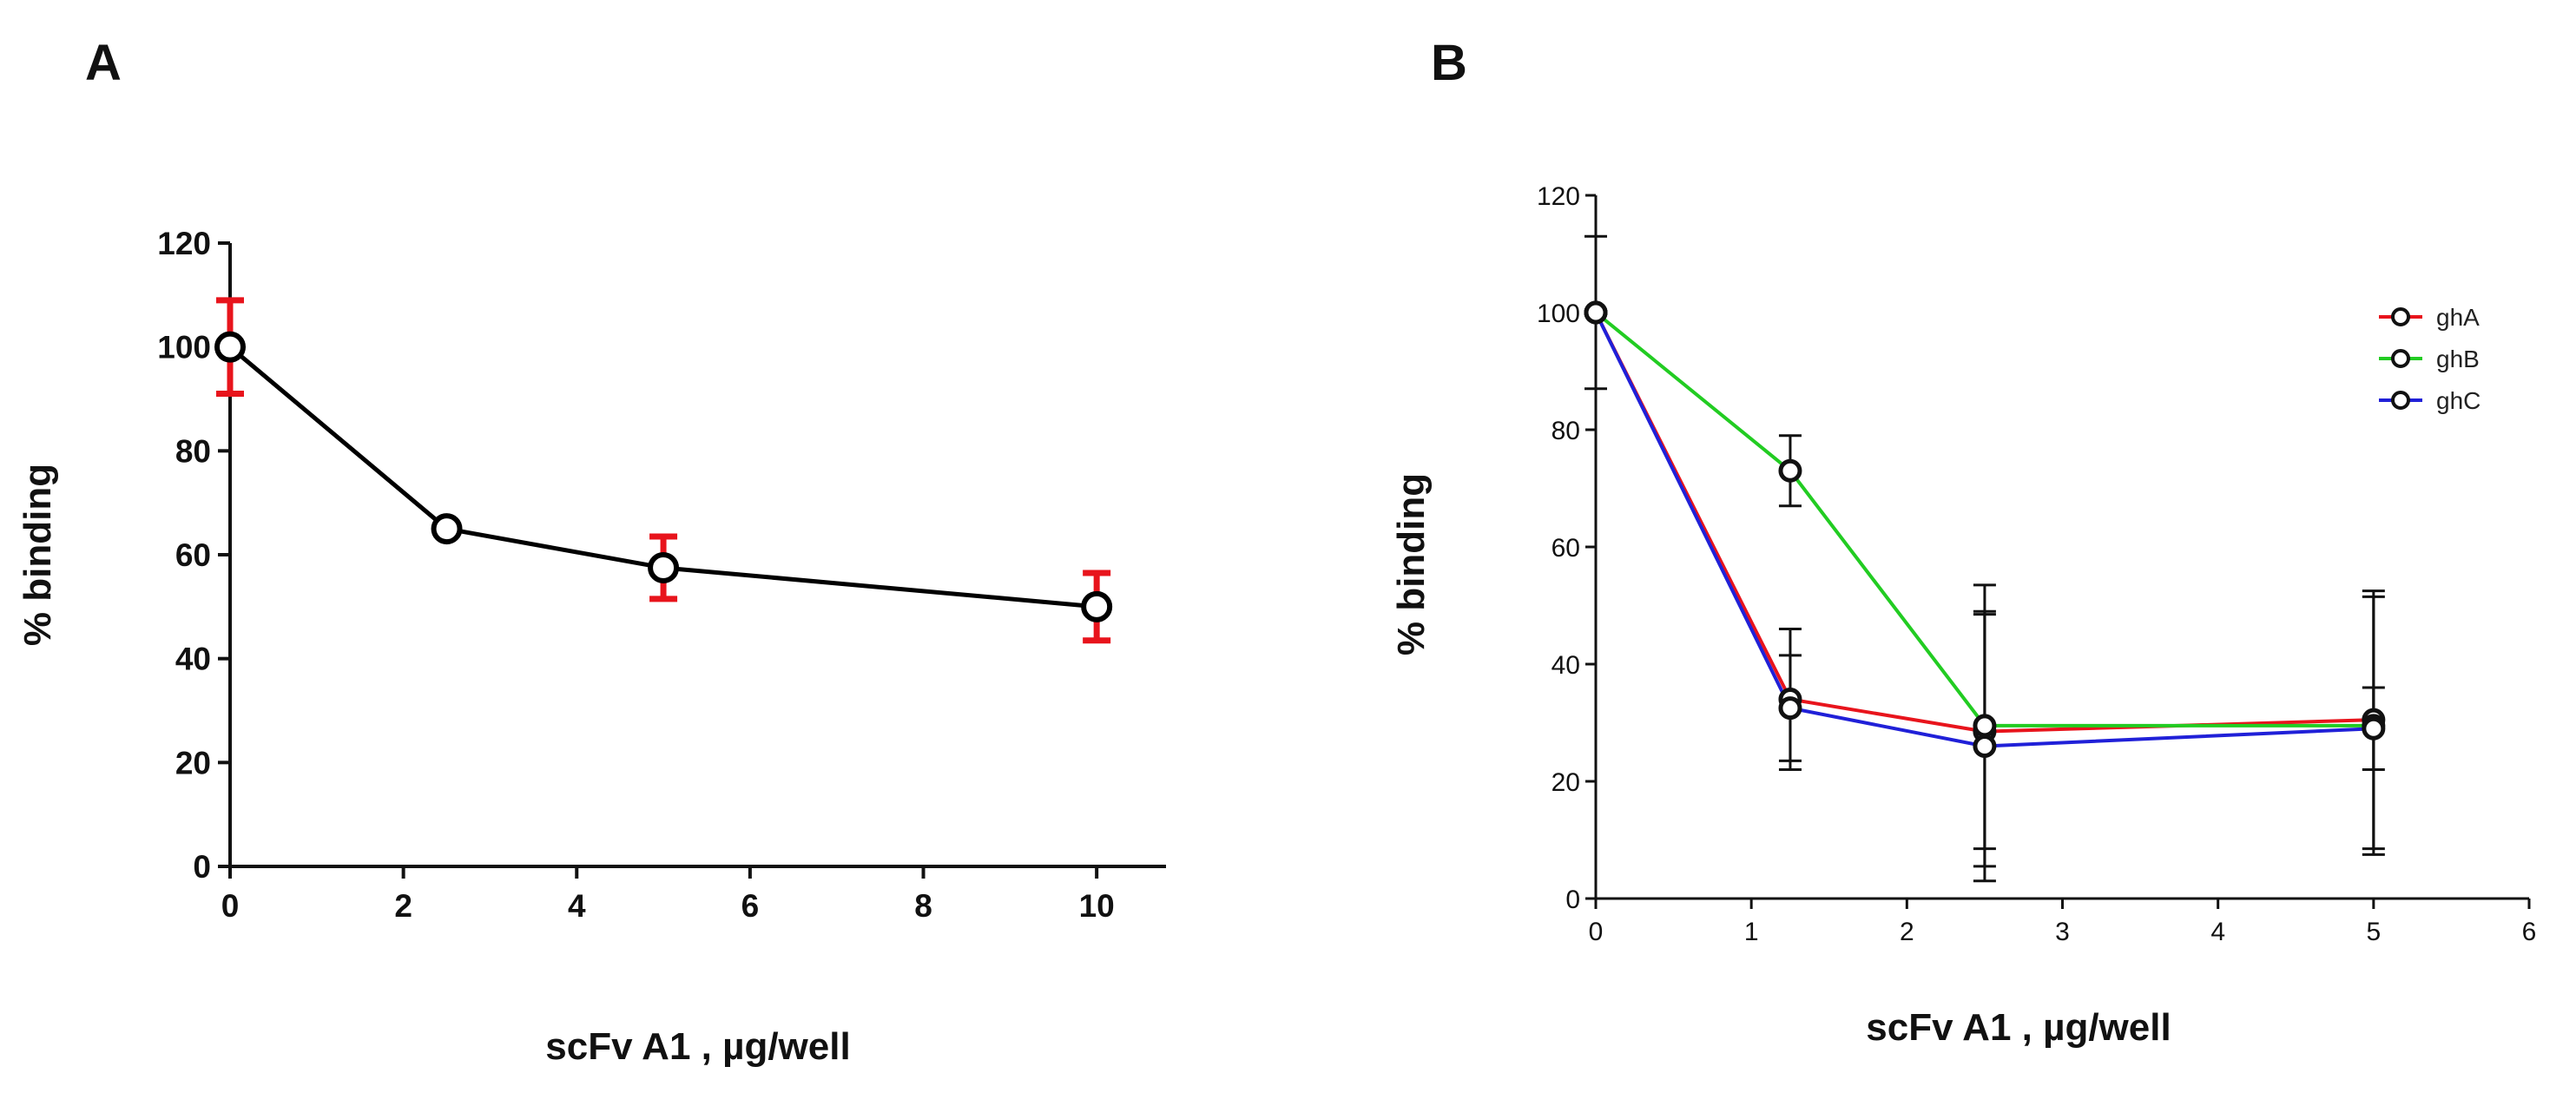 The width and height of the screenshot is (2576, 1093). Describe the element at coordinates (103, 63) in the screenshot. I see `panel-a-letter: A` at that location.